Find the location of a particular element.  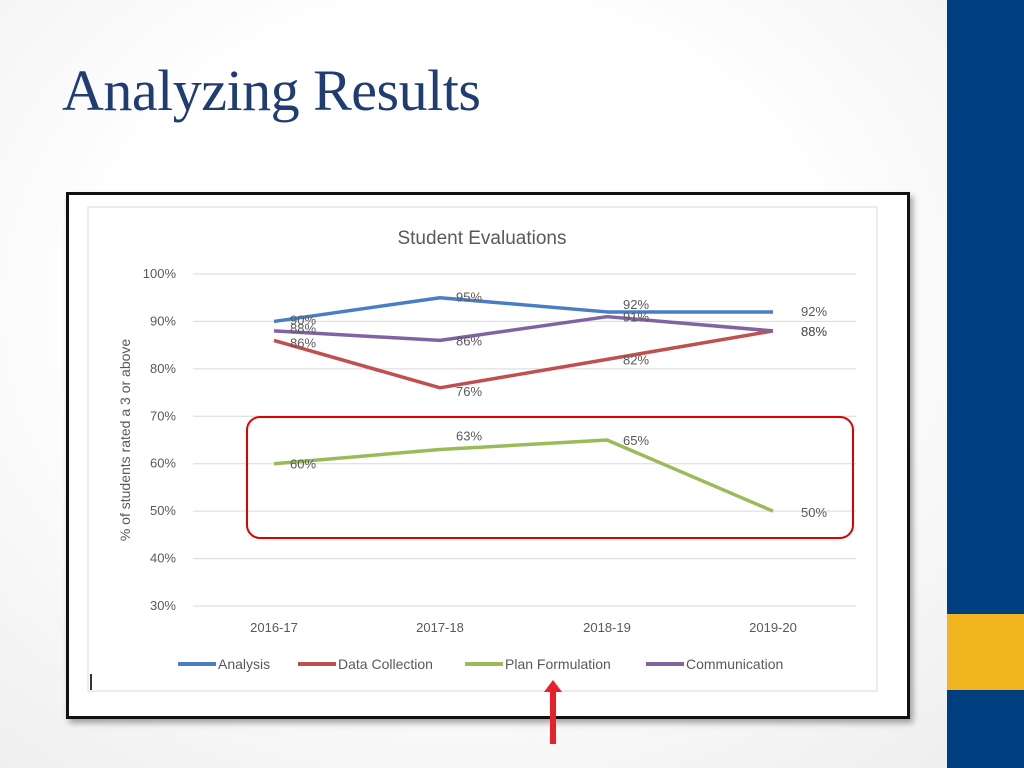

highlight-box is located at coordinates (550, 477).